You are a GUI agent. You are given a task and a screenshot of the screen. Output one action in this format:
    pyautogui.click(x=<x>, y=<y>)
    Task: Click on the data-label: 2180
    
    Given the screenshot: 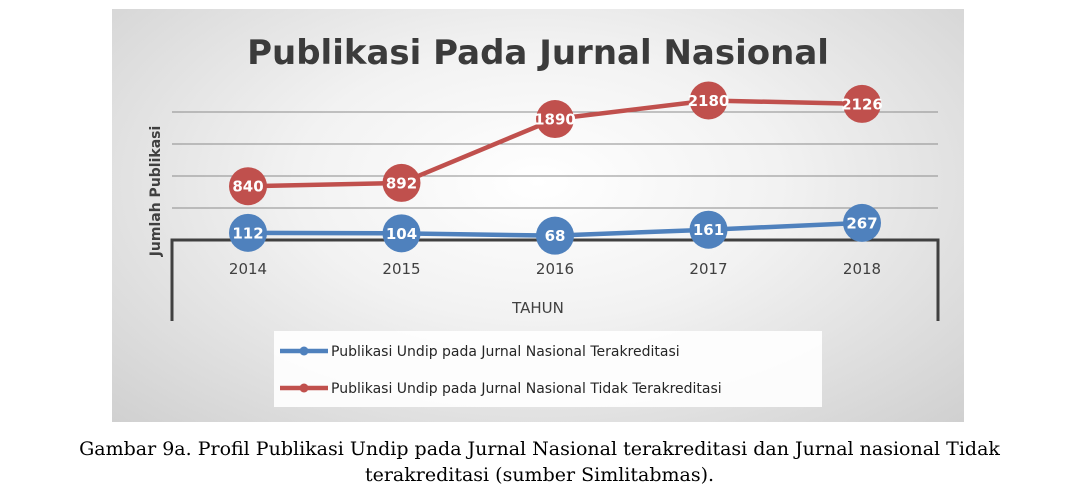 What is the action you would take?
    pyautogui.click(x=709, y=101)
    